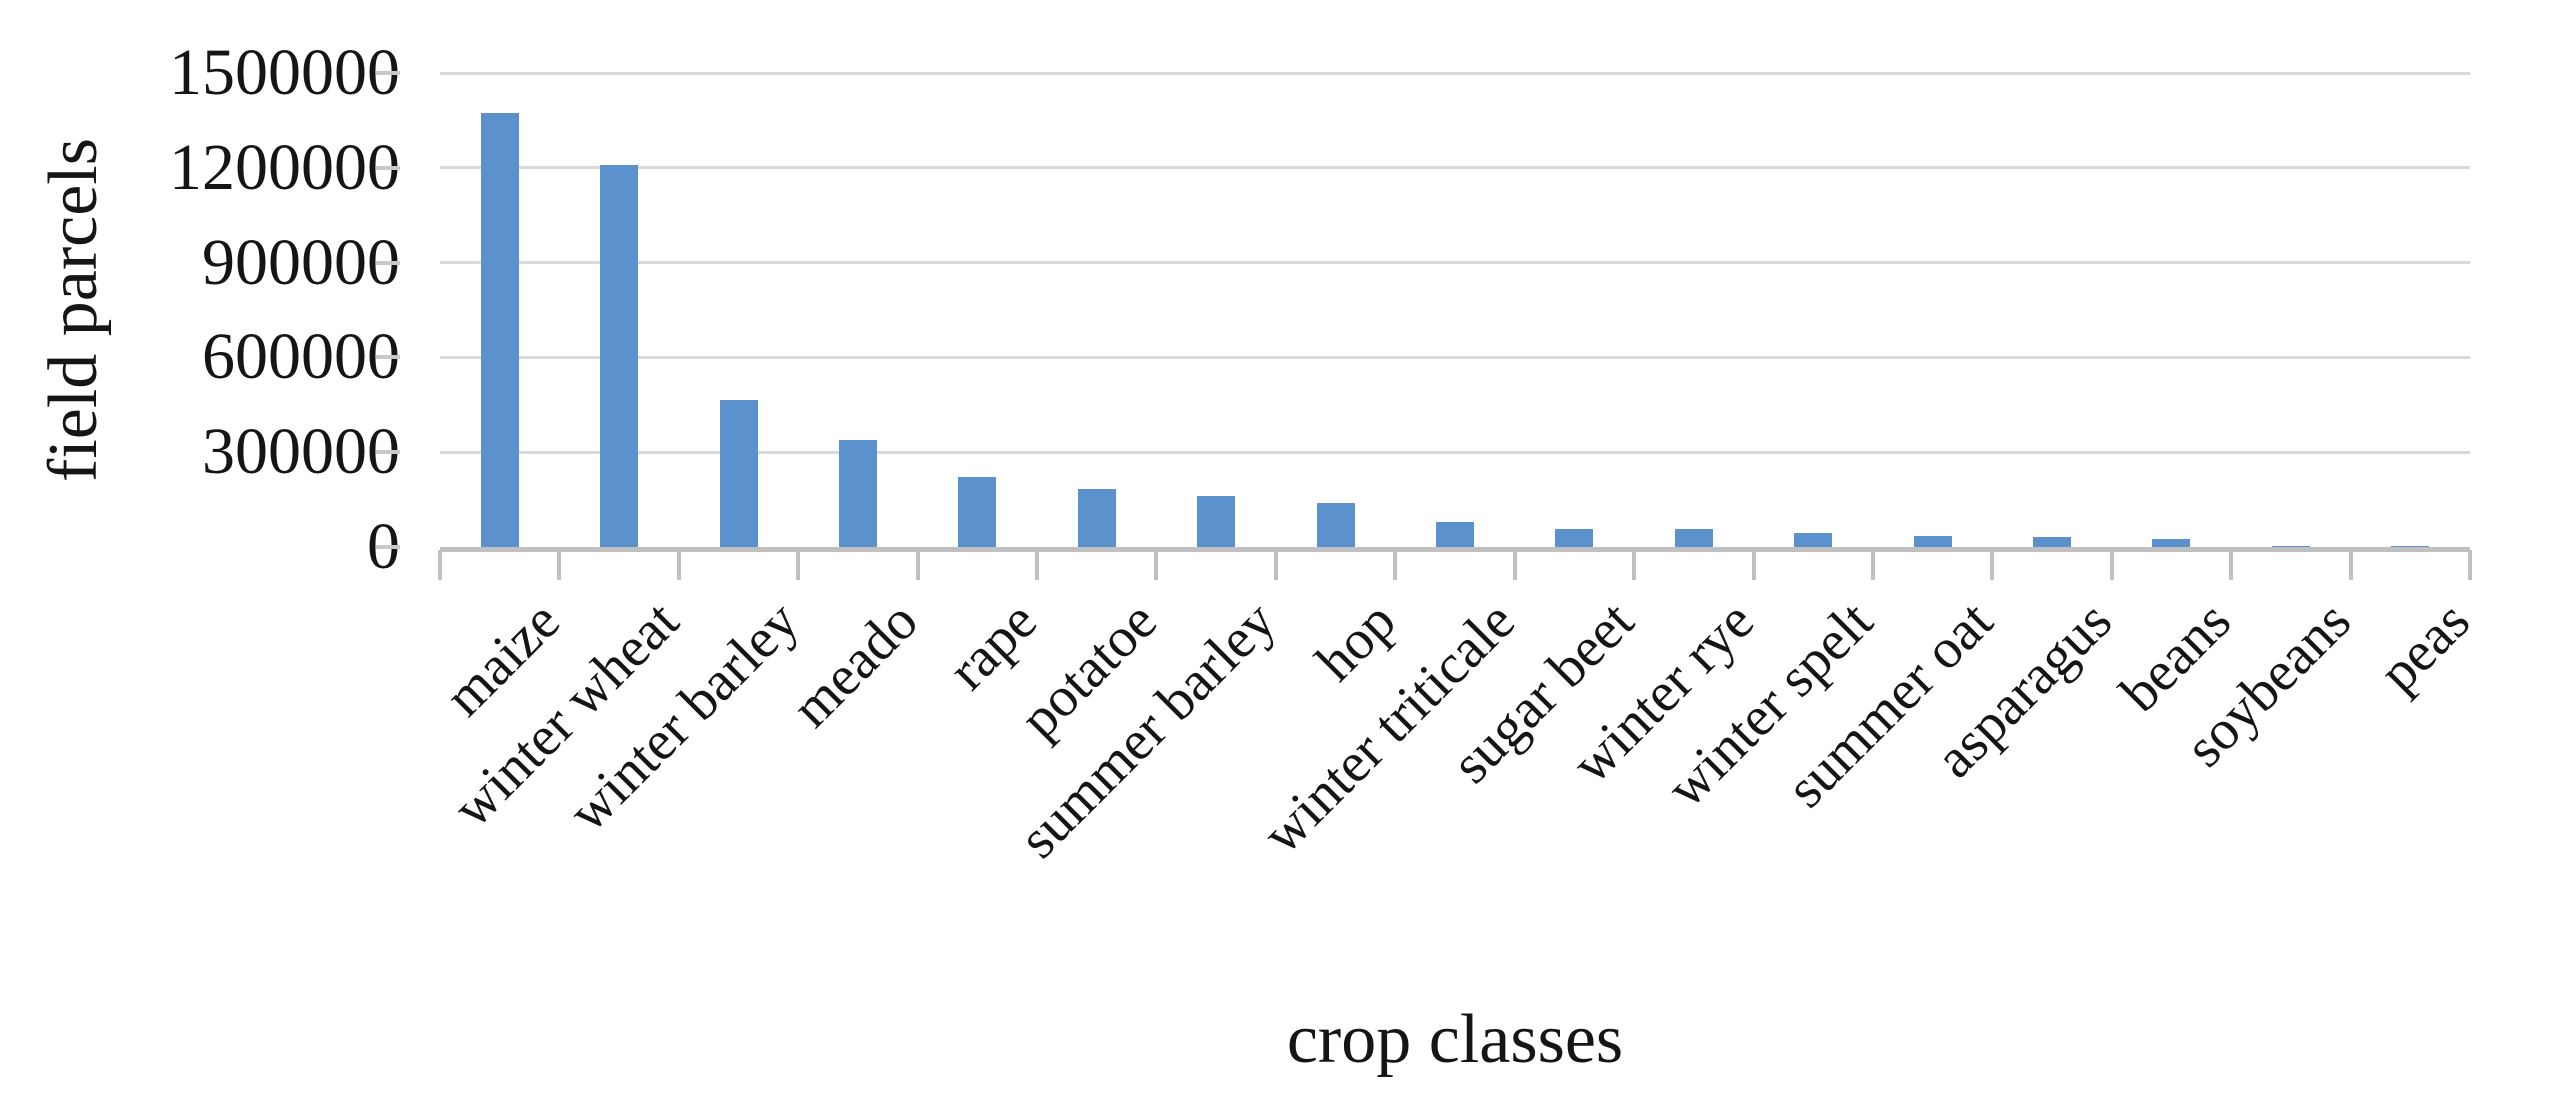  What do you see at coordinates (857, 493) in the screenshot?
I see `bar-meado` at bounding box center [857, 493].